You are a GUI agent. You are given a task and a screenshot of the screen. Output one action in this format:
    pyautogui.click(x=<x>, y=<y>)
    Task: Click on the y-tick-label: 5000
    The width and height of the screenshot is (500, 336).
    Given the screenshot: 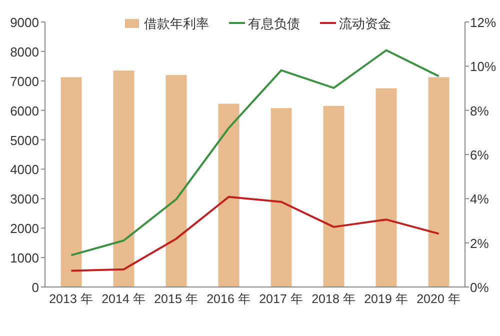 What is the action you would take?
    pyautogui.click(x=24, y=140)
    